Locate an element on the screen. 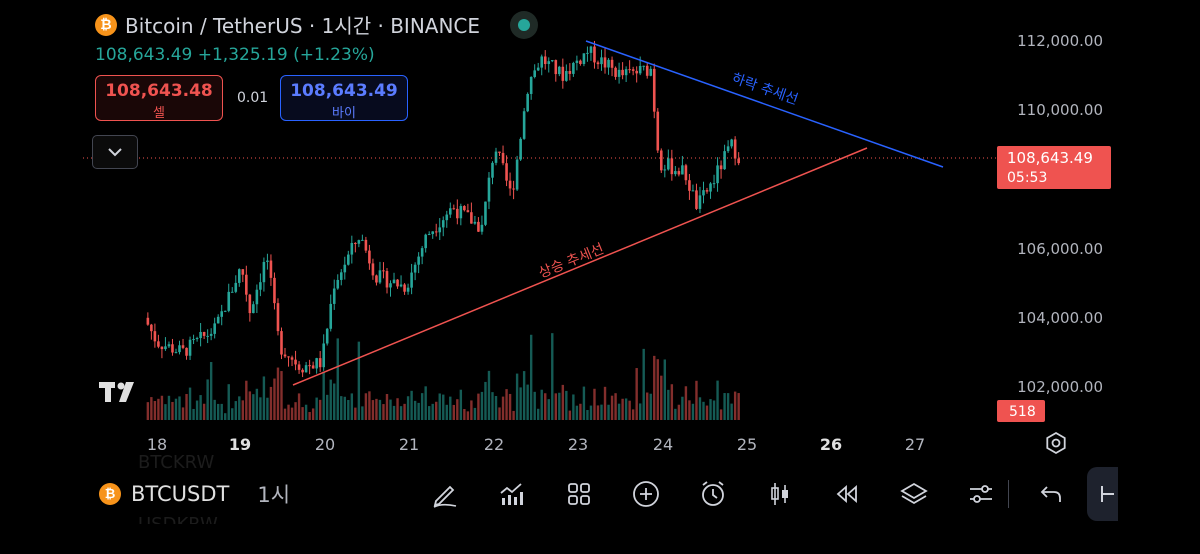 This screenshot has height=554, width=1200. indicators-icon is located at coordinates (511, 494).